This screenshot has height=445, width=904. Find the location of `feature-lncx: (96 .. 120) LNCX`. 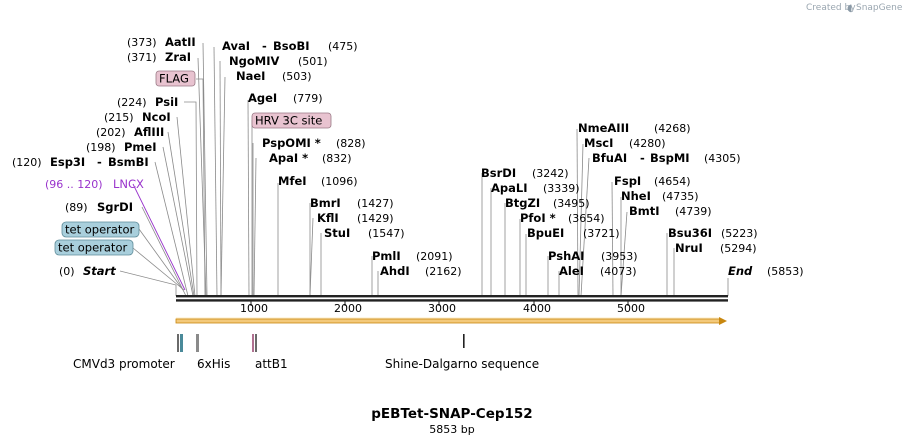

feature-lncx: (96 .. 120) LNCX is located at coordinates (94, 184).